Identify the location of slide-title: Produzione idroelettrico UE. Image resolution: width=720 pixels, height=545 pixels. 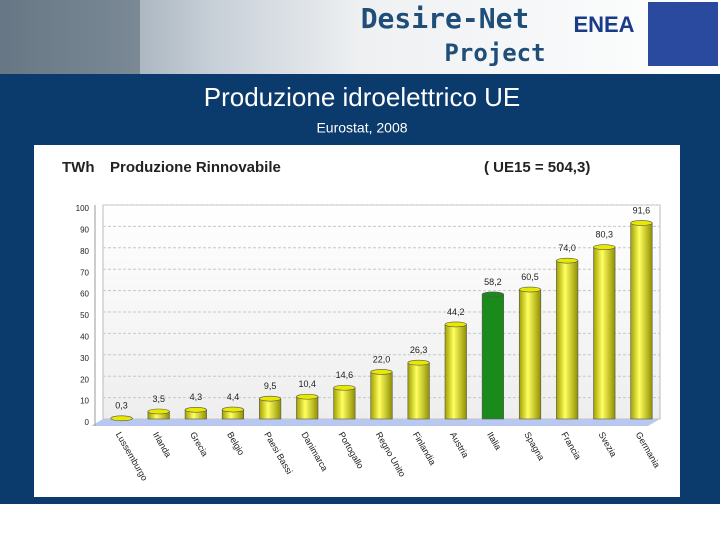
(362, 97).